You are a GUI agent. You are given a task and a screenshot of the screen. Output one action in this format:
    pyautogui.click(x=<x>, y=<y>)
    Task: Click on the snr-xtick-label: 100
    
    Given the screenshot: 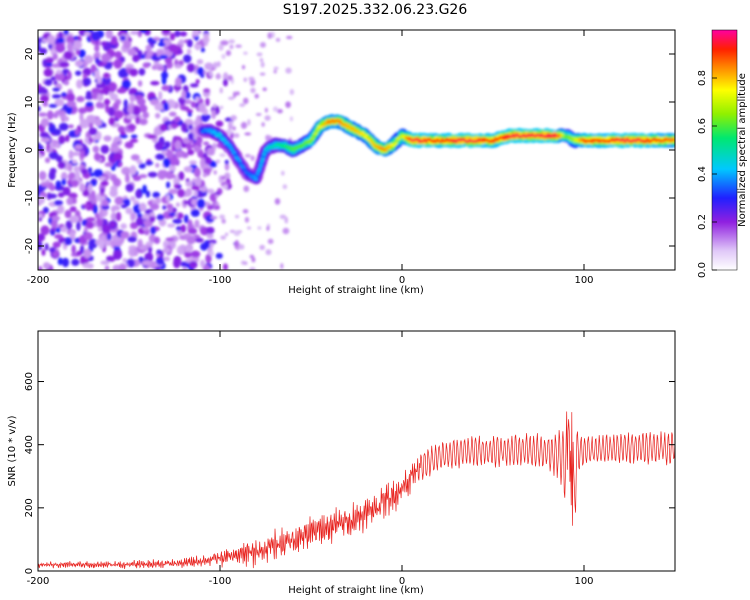 What is the action you would take?
    pyautogui.click(x=583, y=581)
    